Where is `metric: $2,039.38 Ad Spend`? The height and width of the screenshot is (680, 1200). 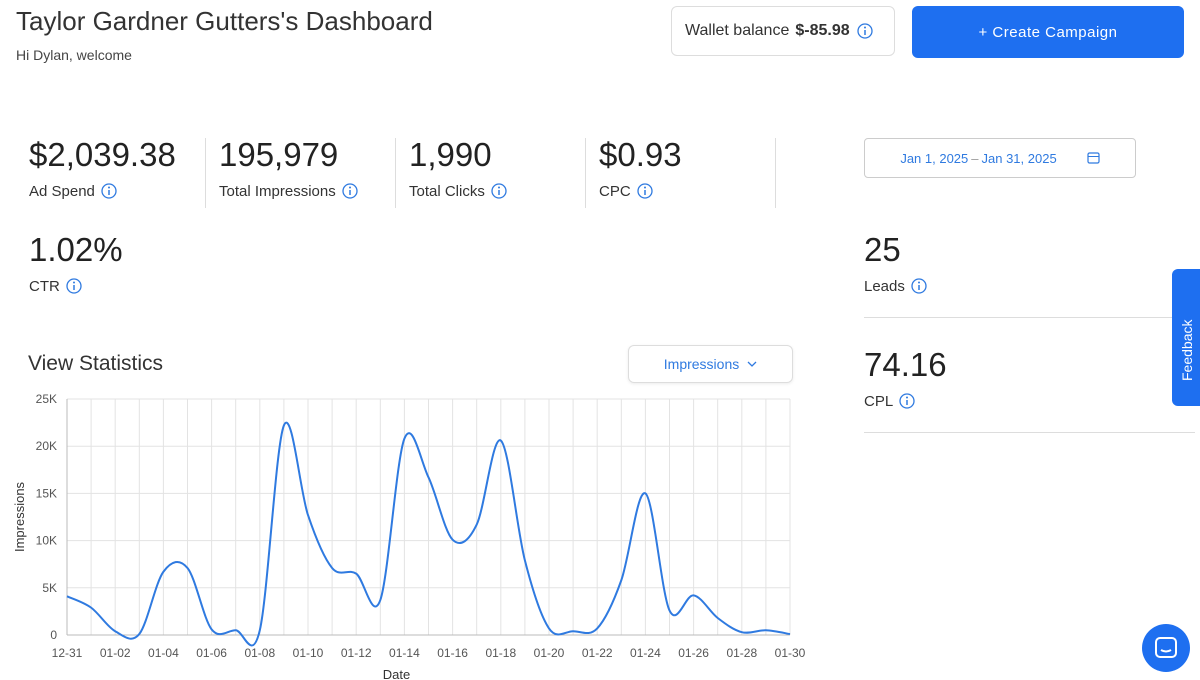
metric: $2,039.38 Ad Spend is located at coordinates (102, 168).